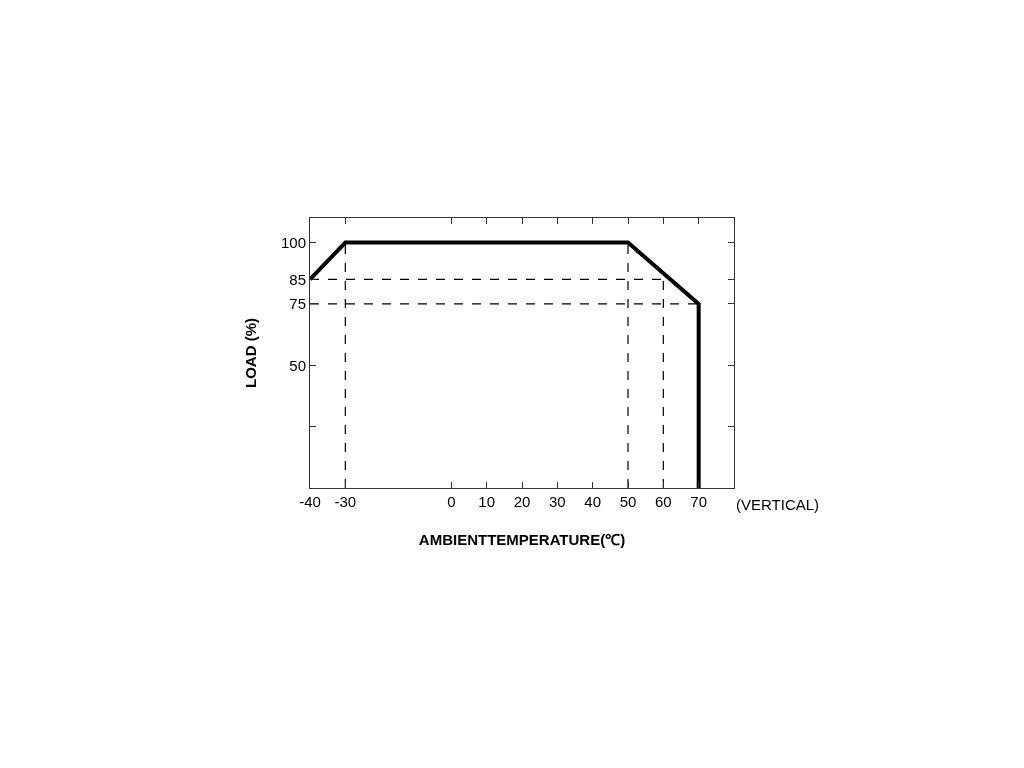 The width and height of the screenshot is (1024, 768). I want to click on x-tick-label: 40, so click(593, 501).